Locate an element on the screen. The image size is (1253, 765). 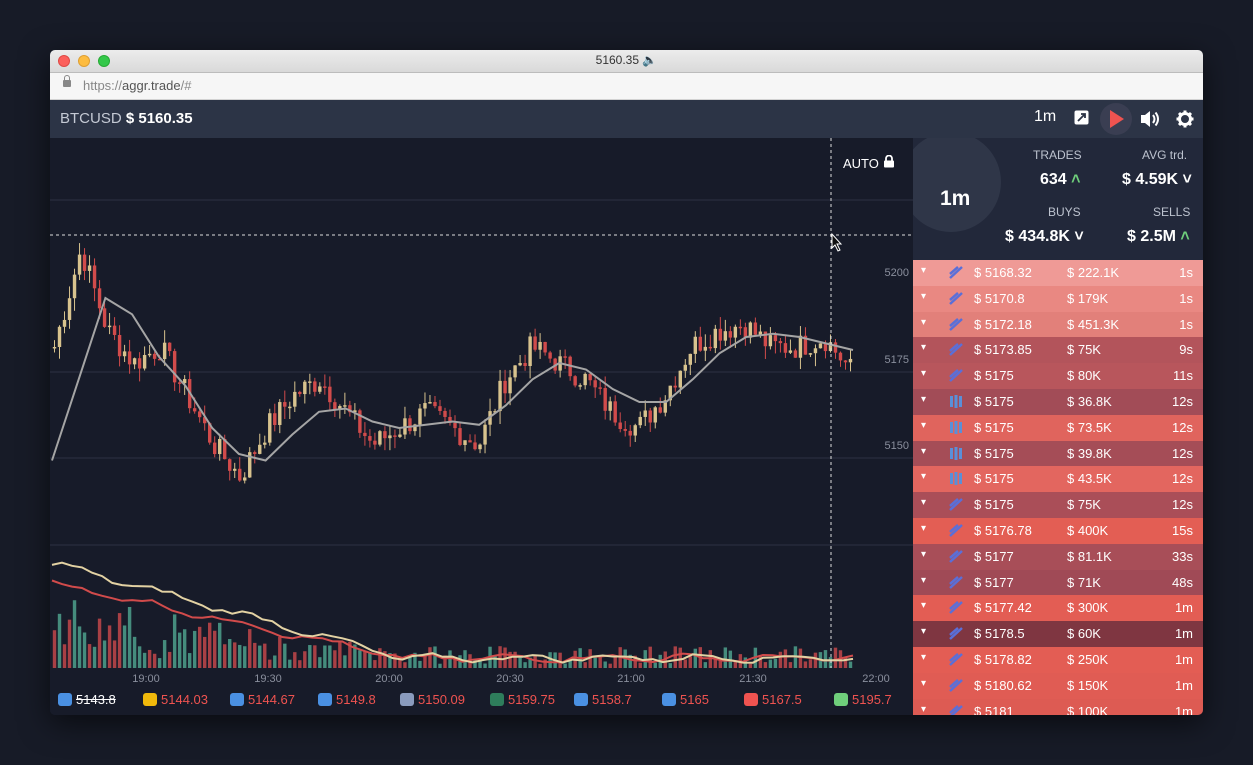
trades-value: 634 ˄ is located at coordinates (1060, 180).